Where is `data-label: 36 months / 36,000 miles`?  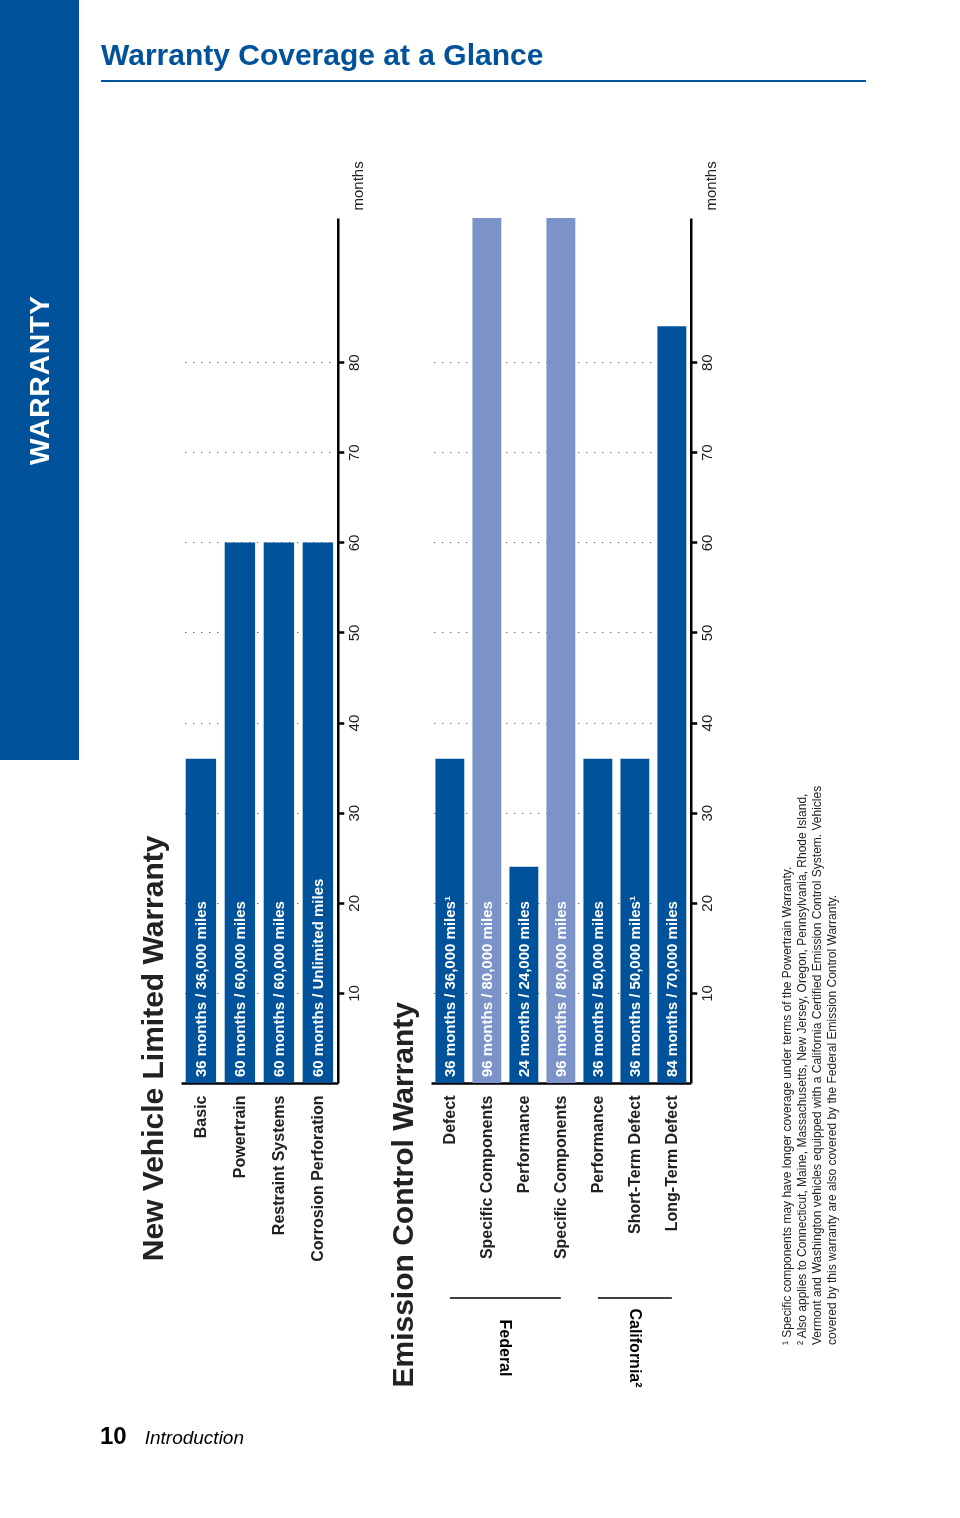 data-label: 36 months / 36,000 miles is located at coordinates (200, 989).